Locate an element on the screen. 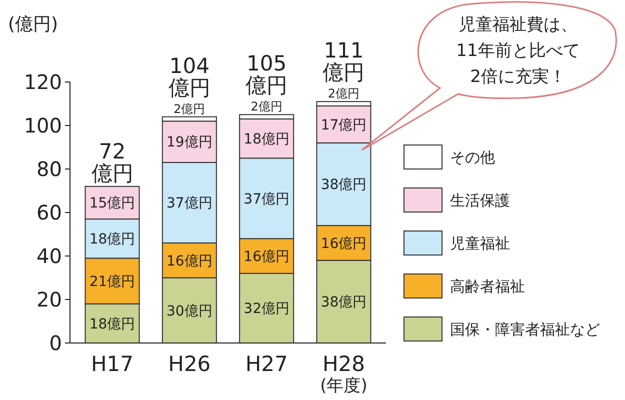 The height and width of the screenshot is (400, 625). x-axis-title: (年度) is located at coordinates (344, 386).